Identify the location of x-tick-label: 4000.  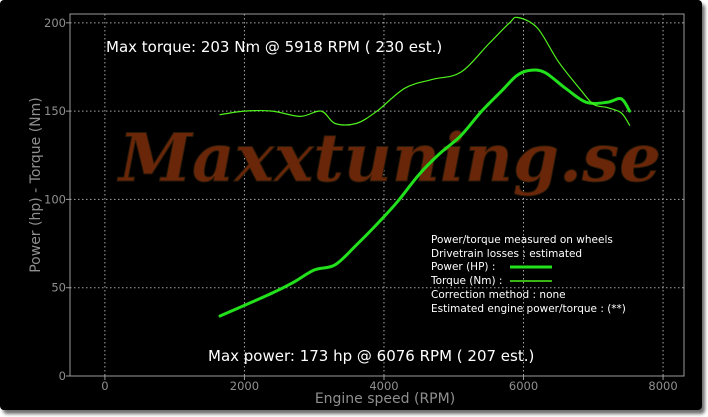
(383, 386).